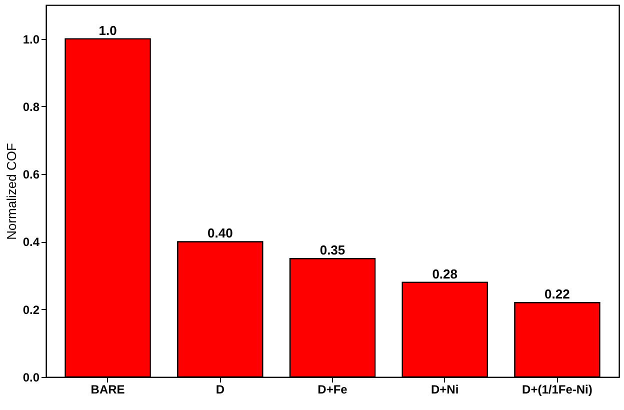 This screenshot has height=410, width=624. I want to click on data-label: 0.40, so click(220, 233).